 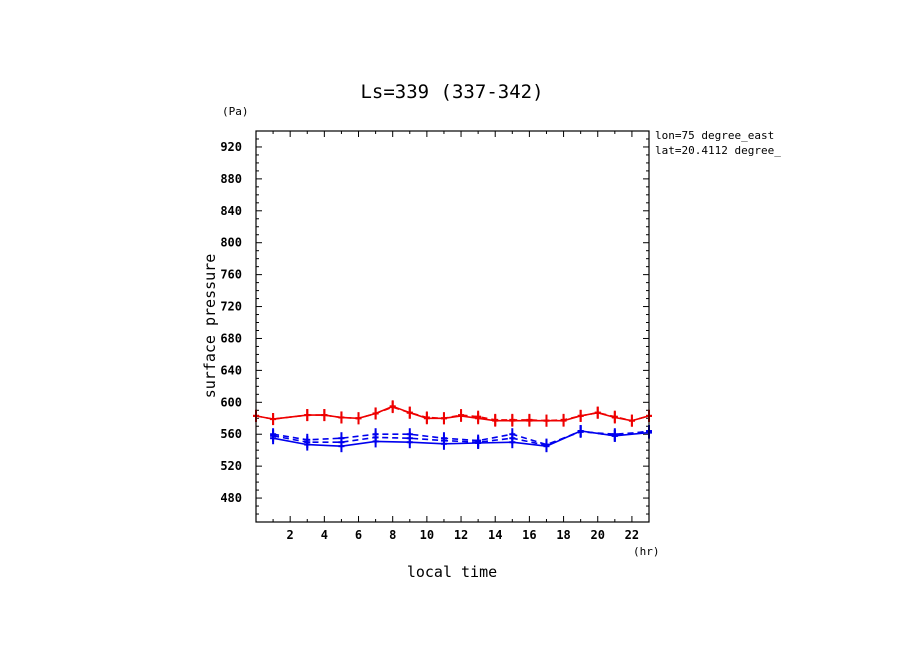 What do you see at coordinates (231, 211) in the screenshot?
I see `y-tick-label: 840` at bounding box center [231, 211].